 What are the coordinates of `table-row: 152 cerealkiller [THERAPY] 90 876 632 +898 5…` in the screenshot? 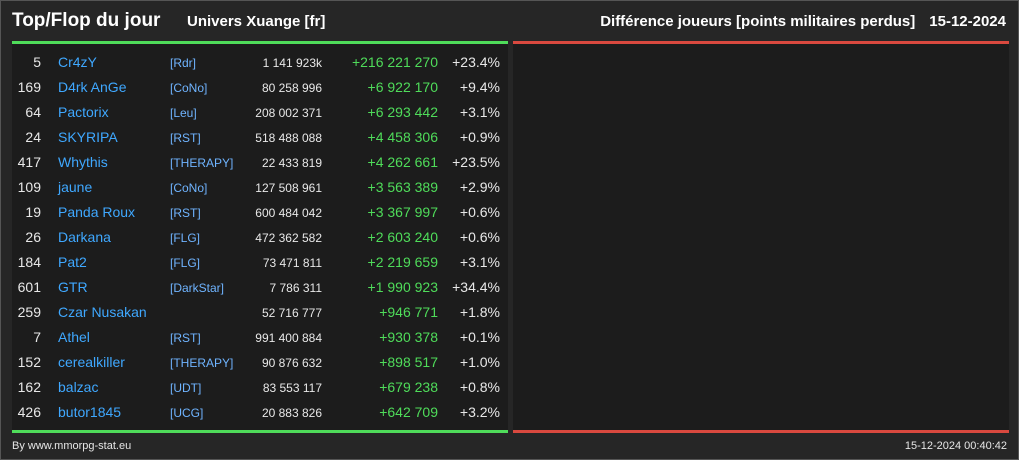 It's located at (260, 362).